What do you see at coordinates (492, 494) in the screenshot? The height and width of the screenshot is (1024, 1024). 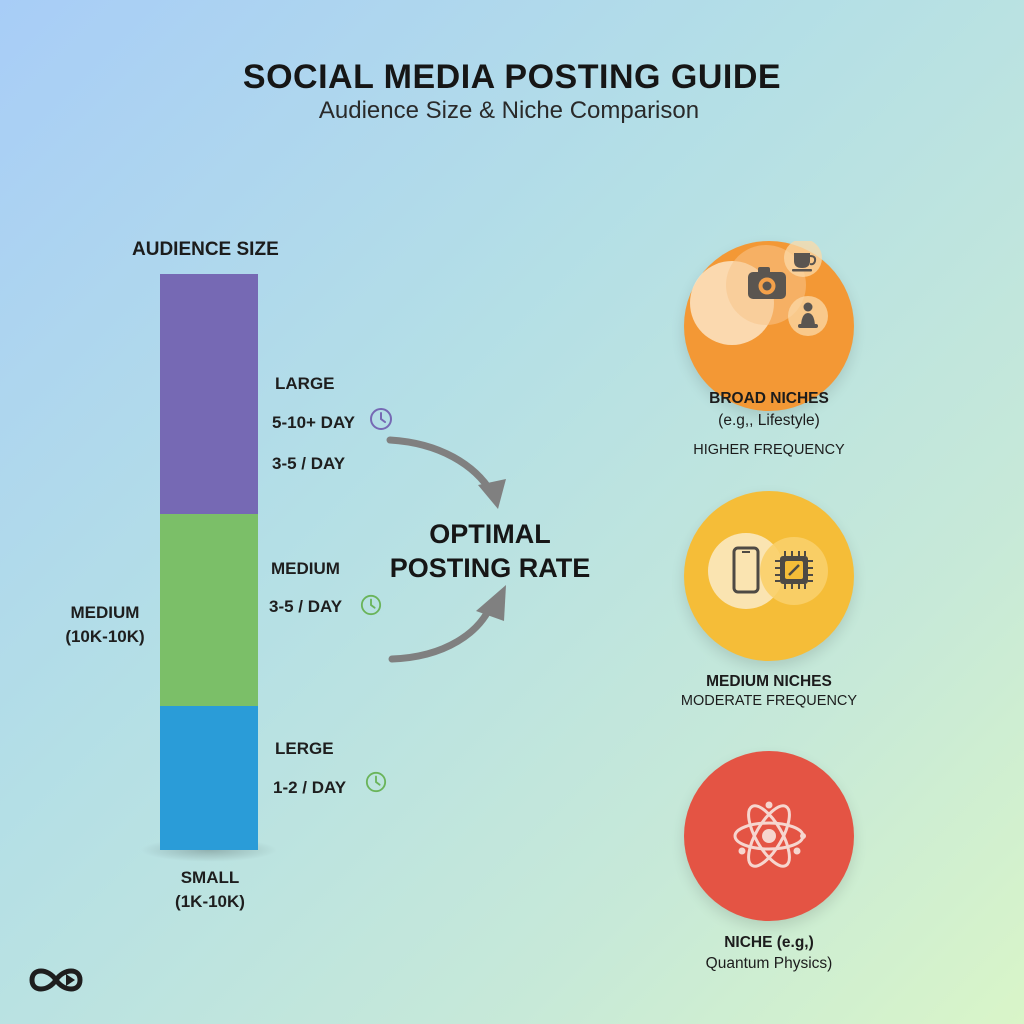 I see `upper-arrowhead` at bounding box center [492, 494].